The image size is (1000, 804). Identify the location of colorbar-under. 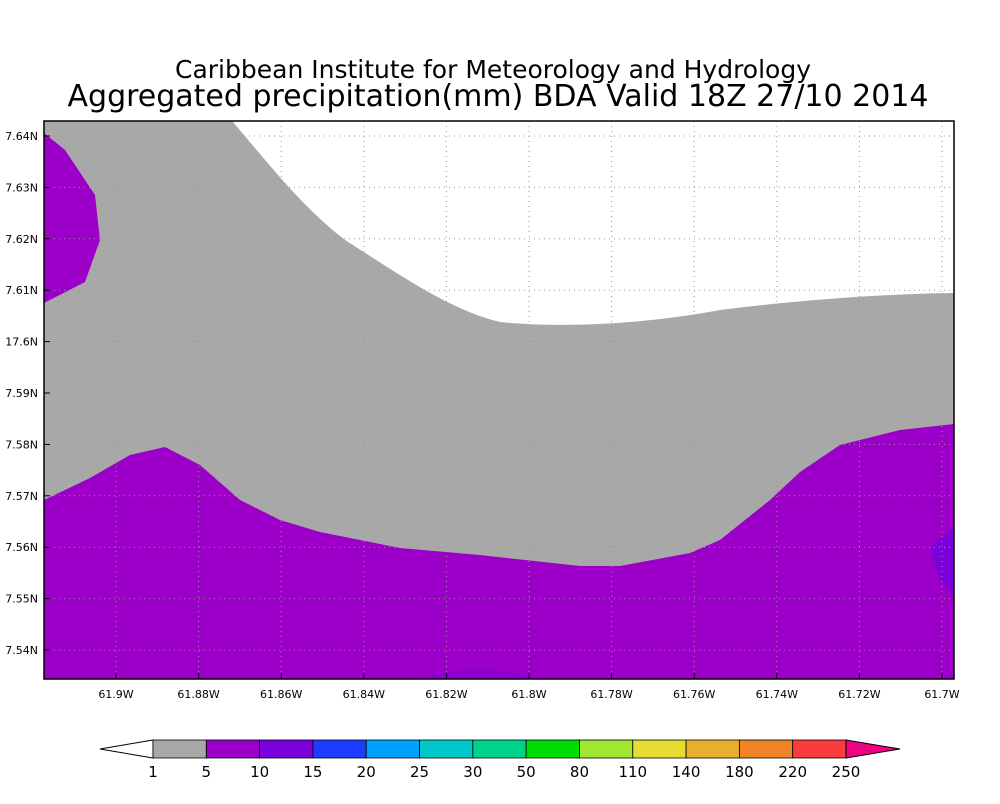
(126, 749).